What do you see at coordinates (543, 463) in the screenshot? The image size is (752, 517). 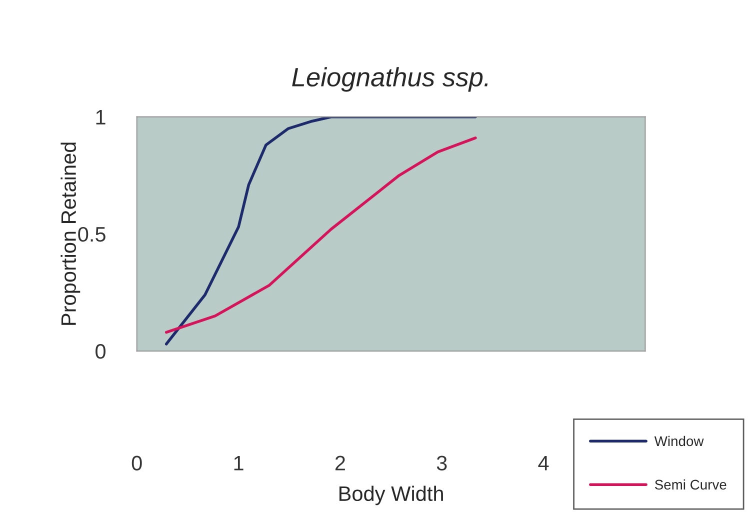 I see `x-tick-label: 4` at bounding box center [543, 463].